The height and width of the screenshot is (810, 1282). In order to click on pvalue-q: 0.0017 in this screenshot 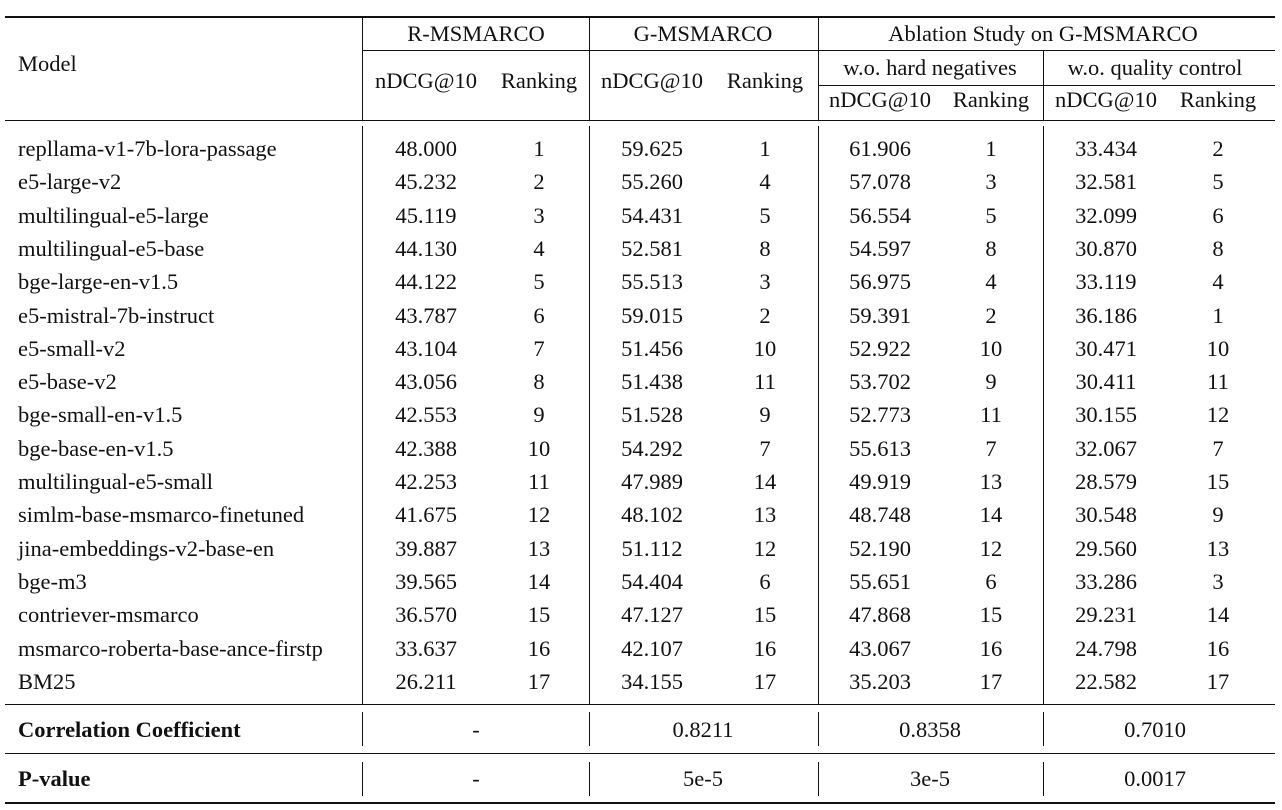, I will do `click(1155, 778)`.